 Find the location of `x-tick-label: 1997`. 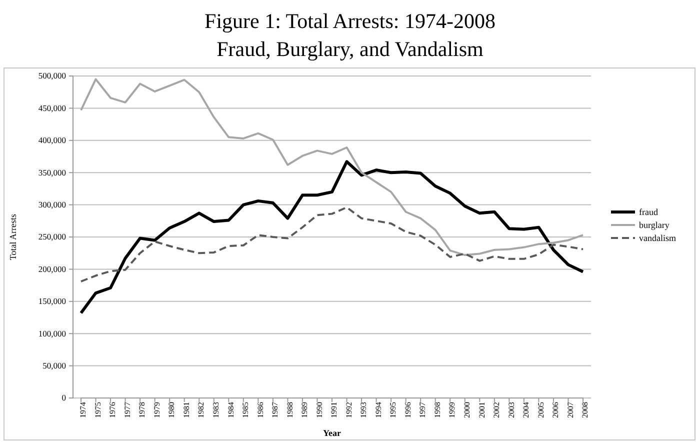

x-tick-label: 1997 is located at coordinates (423, 410).